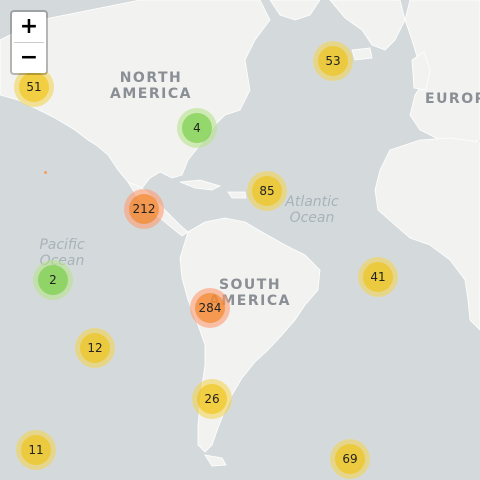 The height and width of the screenshot is (480, 480). I want to click on region-label-europe: EUROPE, so click(452, 99).